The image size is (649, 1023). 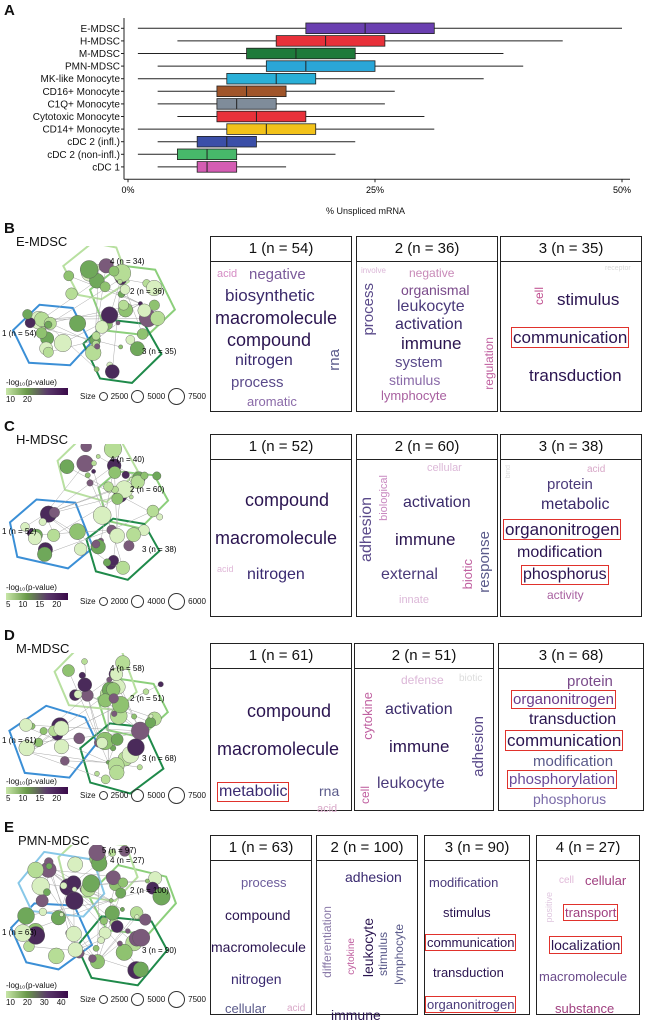 What do you see at coordinates (562, 779) in the screenshot?
I see `highlighted-term: phosphorylation` at bounding box center [562, 779].